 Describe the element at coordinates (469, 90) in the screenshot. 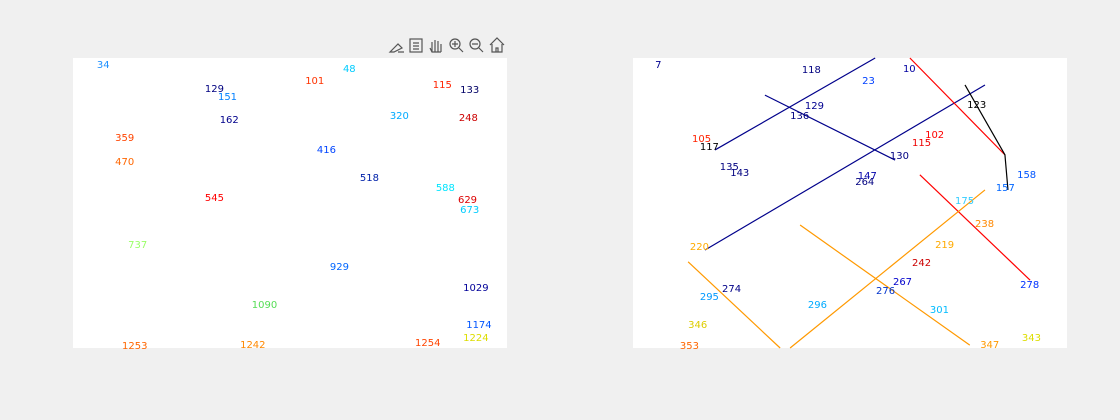

I see `point-label: 133` at that location.